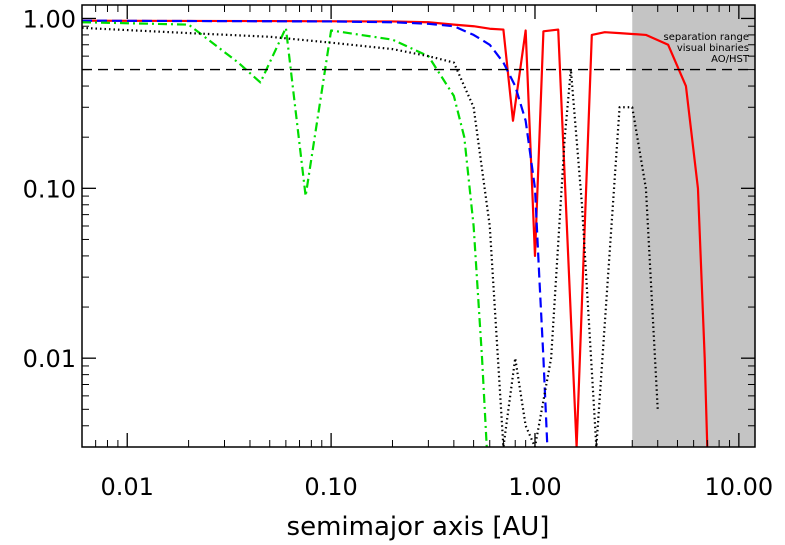 This screenshot has width=785, height=545. I want to click on y-tick-label: 0.10, so click(49, 189).